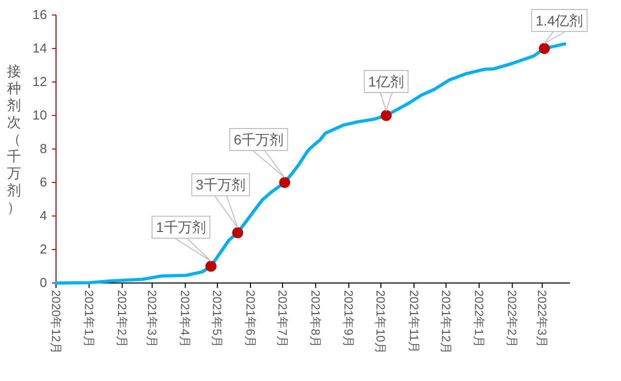 Image resolution: width=621 pixels, height=381 pixels. I want to click on y-tick-label: 4, so click(43, 216).